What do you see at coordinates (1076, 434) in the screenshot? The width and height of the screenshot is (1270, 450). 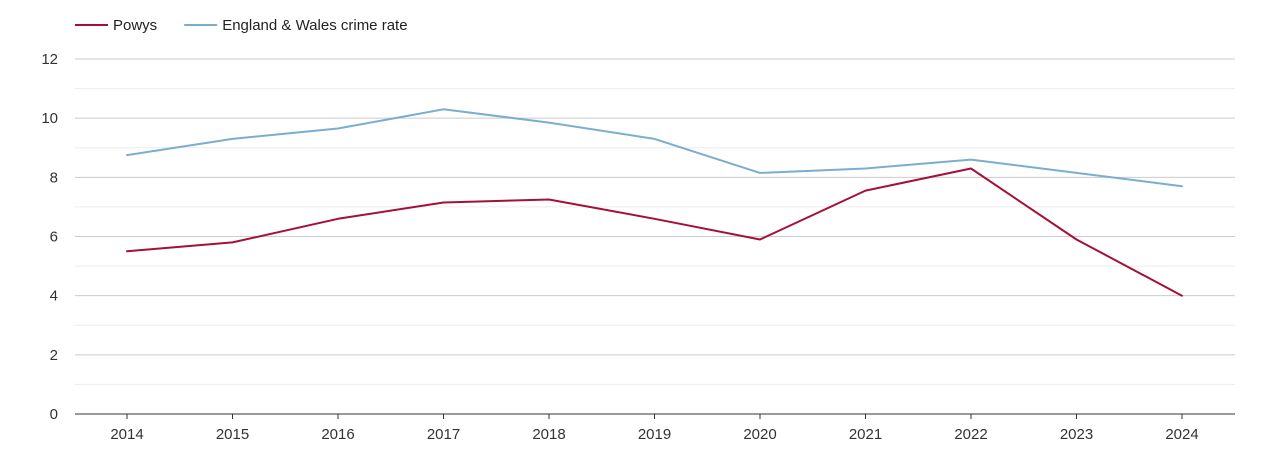 I see `x-tick-label: 2023` at bounding box center [1076, 434].